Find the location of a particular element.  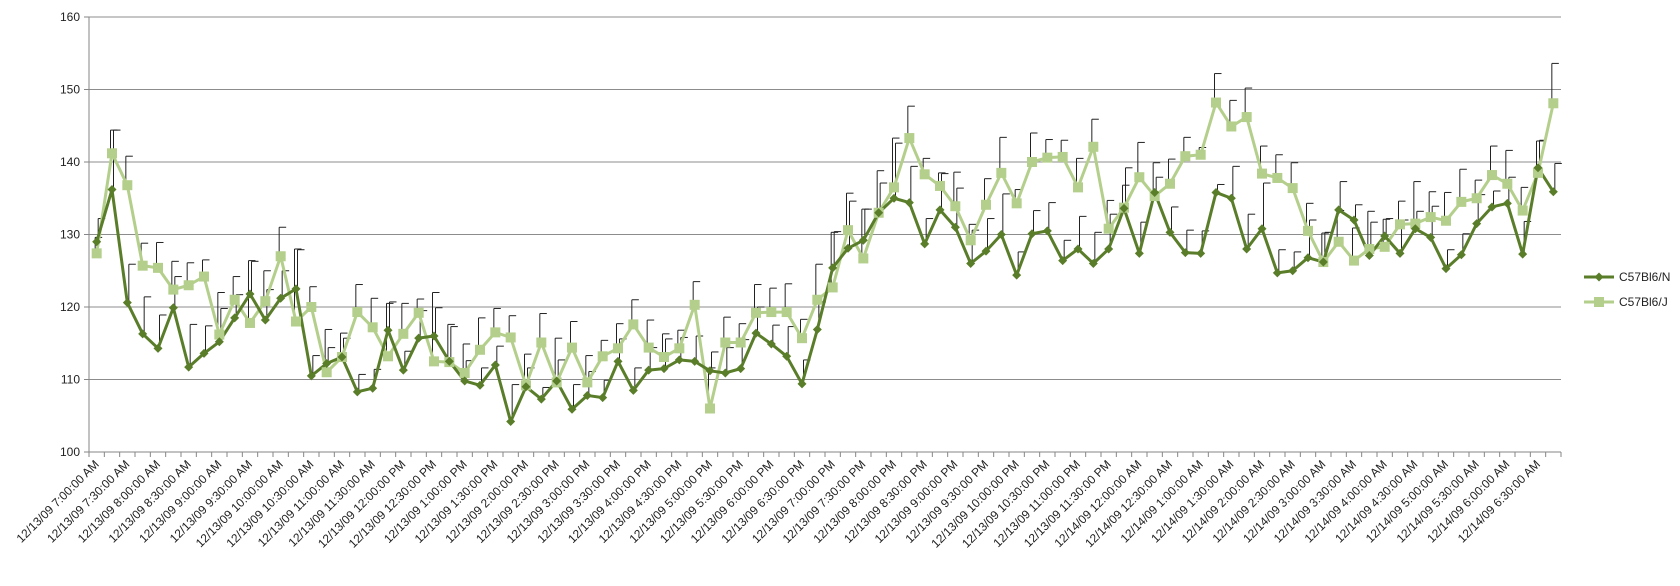

legend-label: C57Bl6/J is located at coordinates (1643, 302).